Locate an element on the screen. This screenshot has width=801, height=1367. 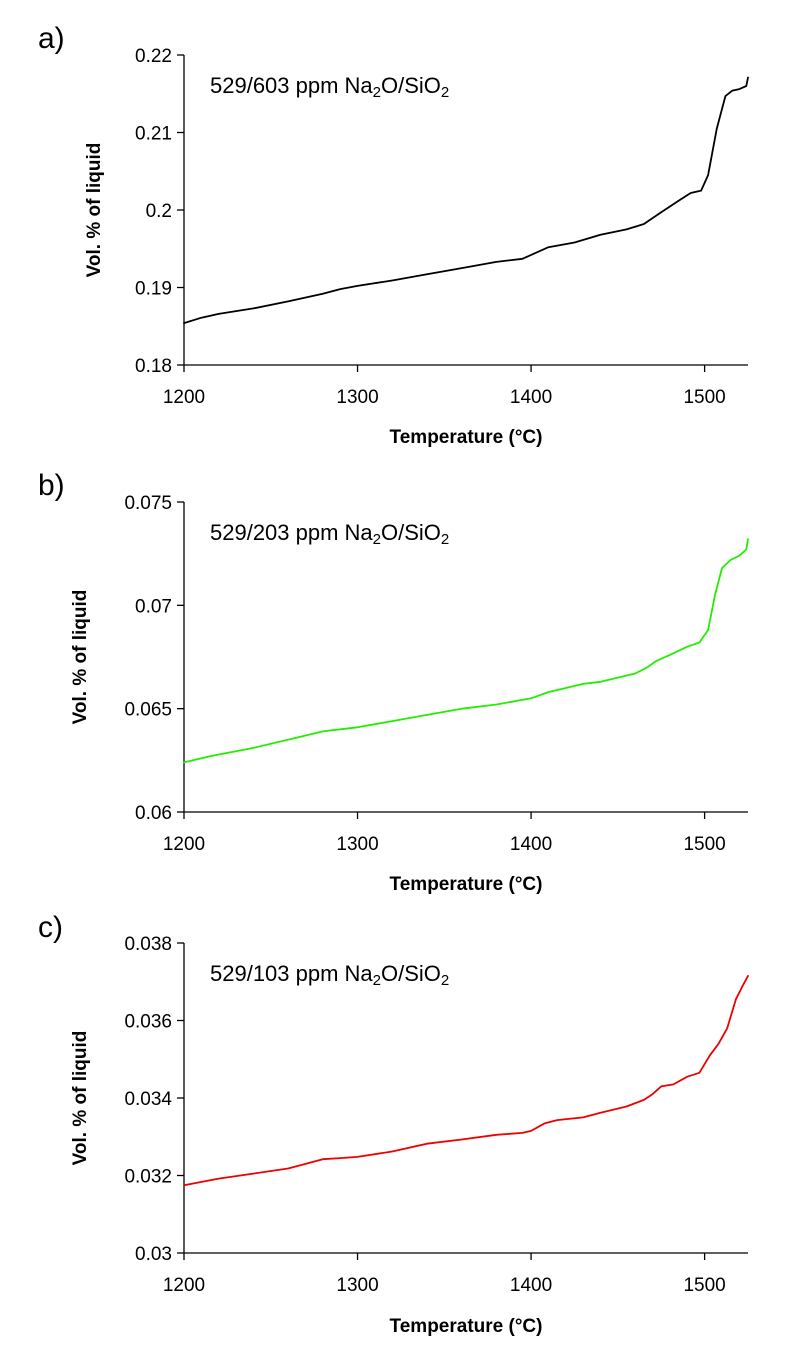
y-tick-label: 0.07 is located at coordinates (153, 606).